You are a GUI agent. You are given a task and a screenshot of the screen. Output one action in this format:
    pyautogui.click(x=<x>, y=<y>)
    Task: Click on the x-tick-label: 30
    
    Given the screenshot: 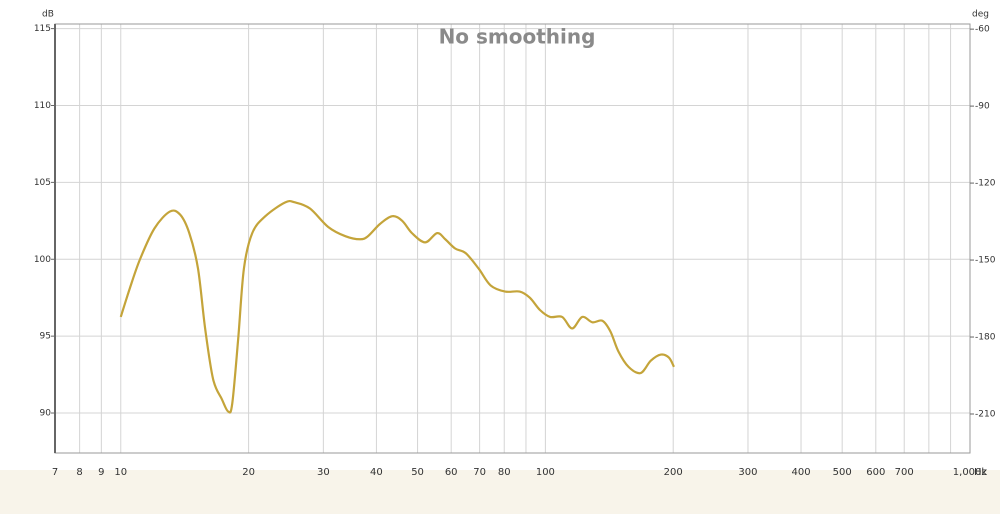 What is the action you would take?
    pyautogui.click(x=323, y=472)
    